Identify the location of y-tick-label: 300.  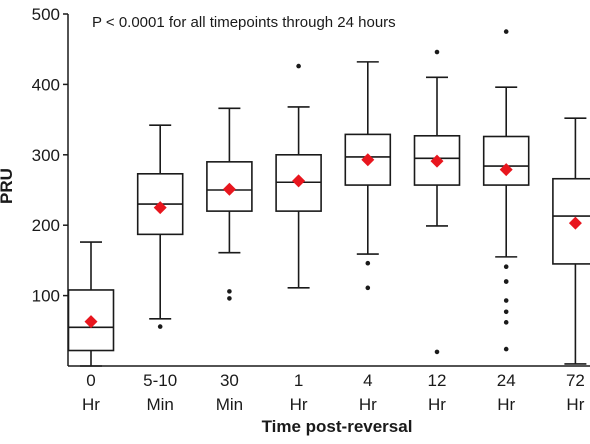
(46, 155).